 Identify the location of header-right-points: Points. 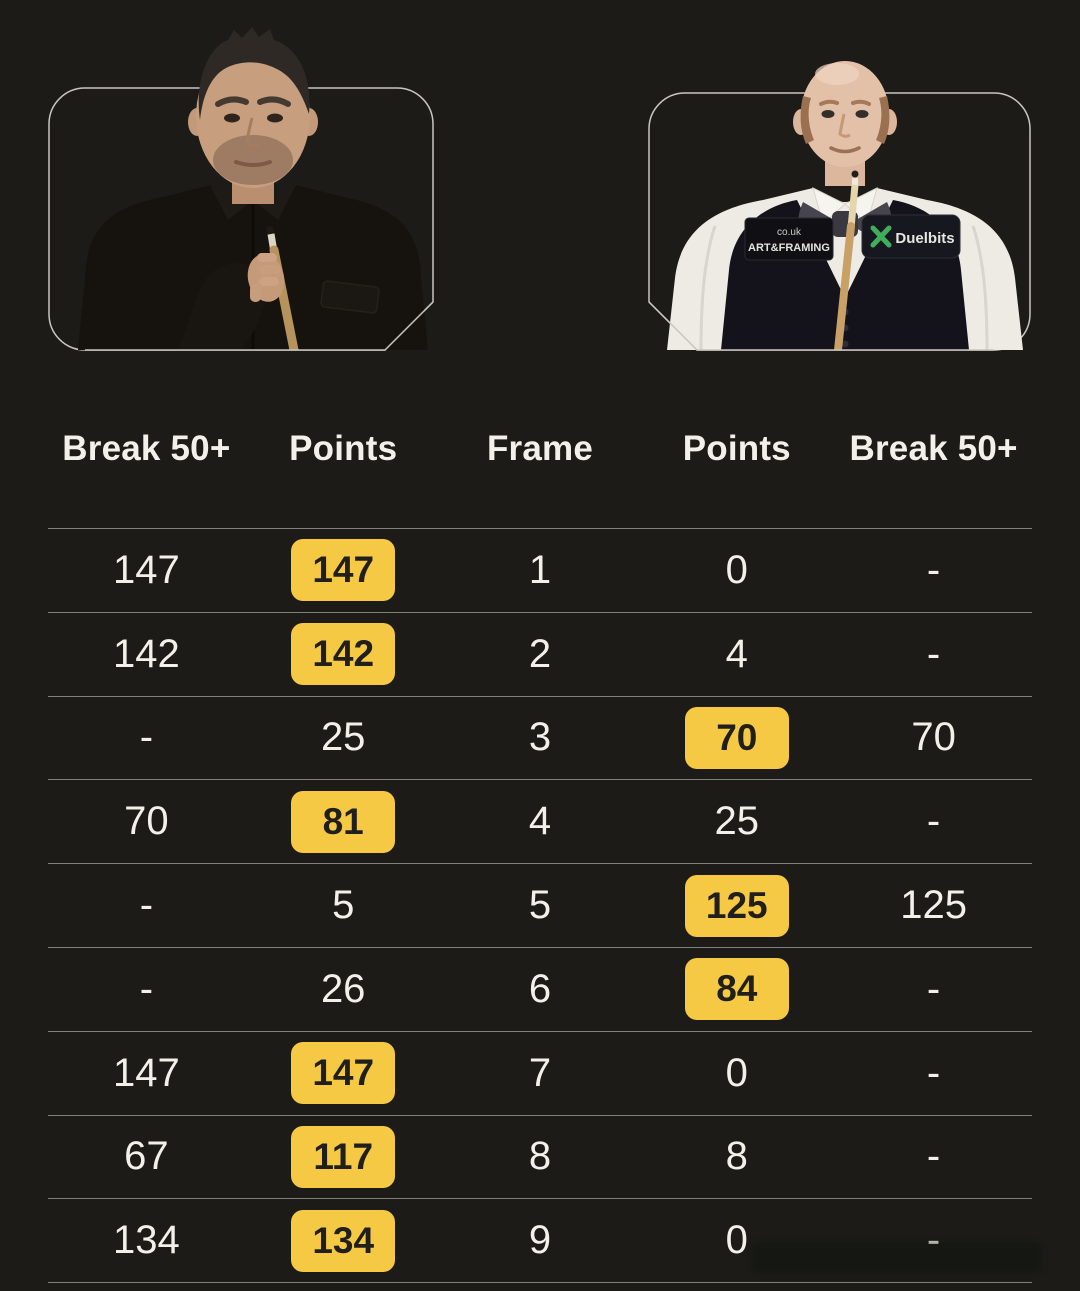
(736, 448).